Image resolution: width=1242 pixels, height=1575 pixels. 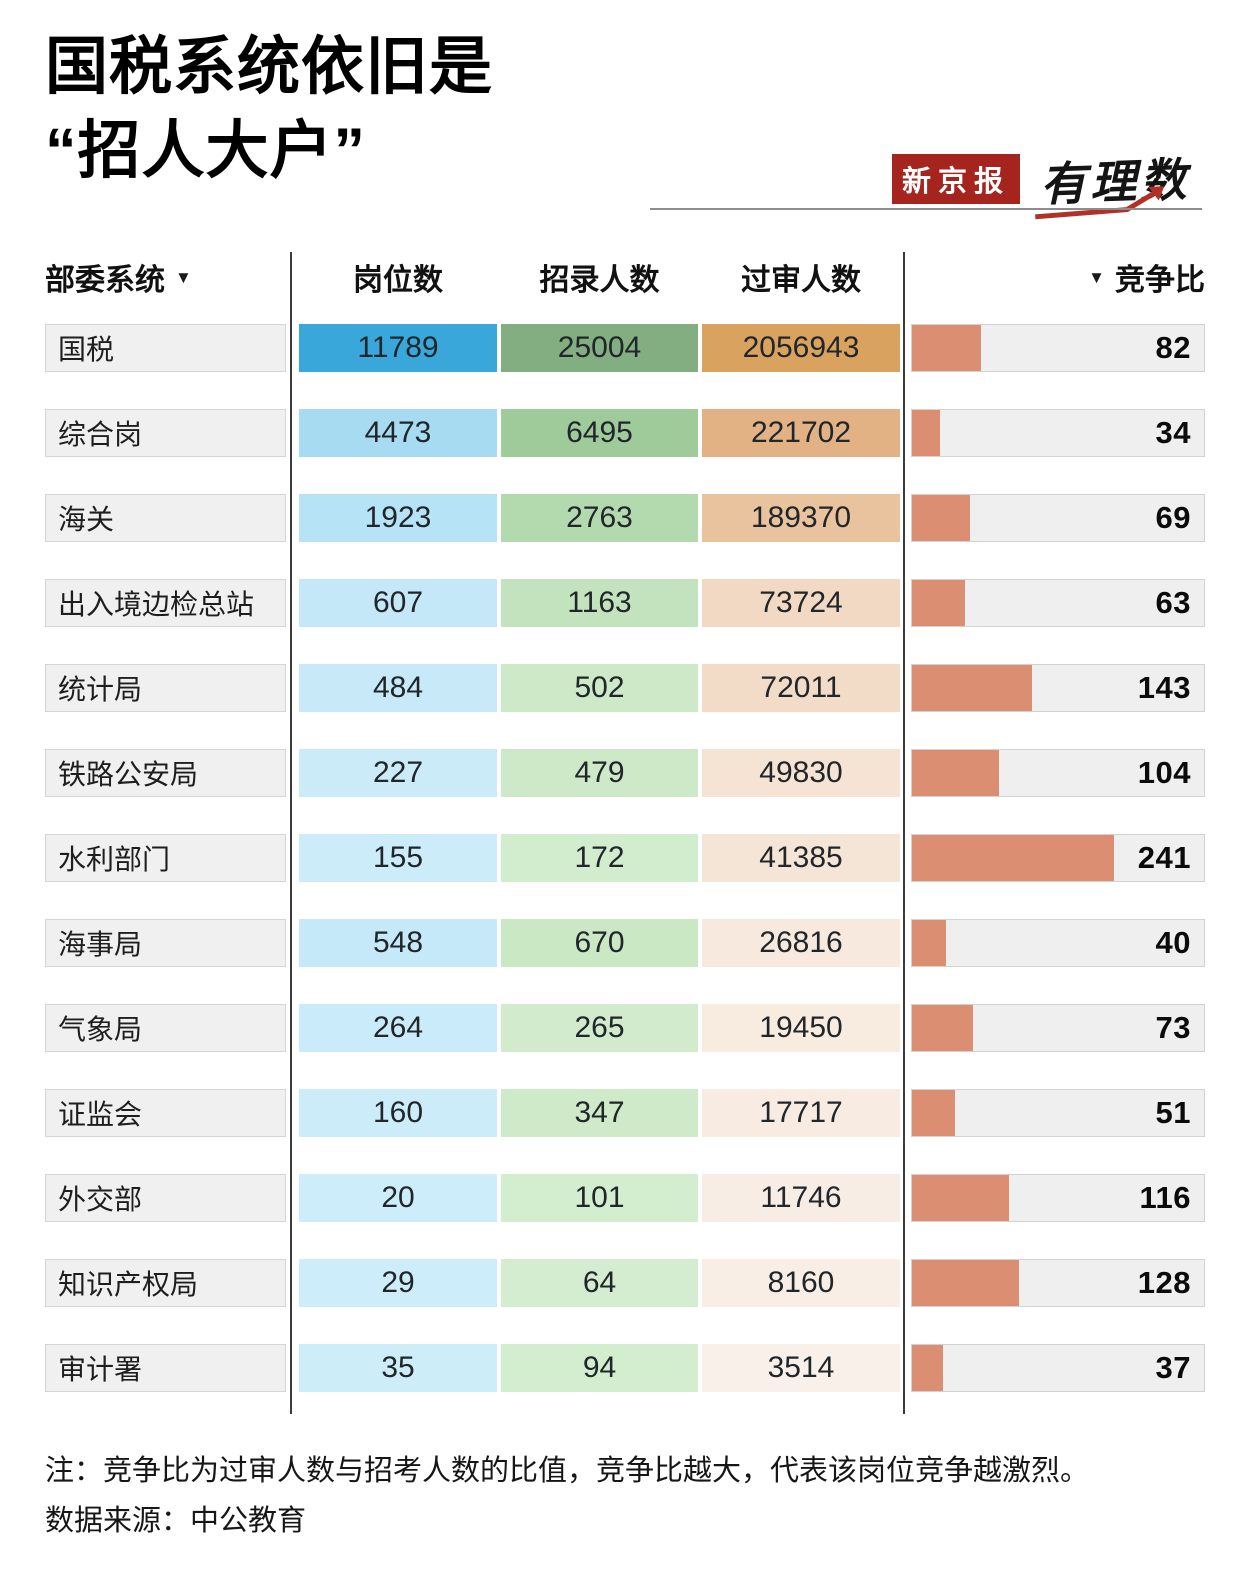 I want to click on row-approved-value: 8160, so click(x=801, y=1283).